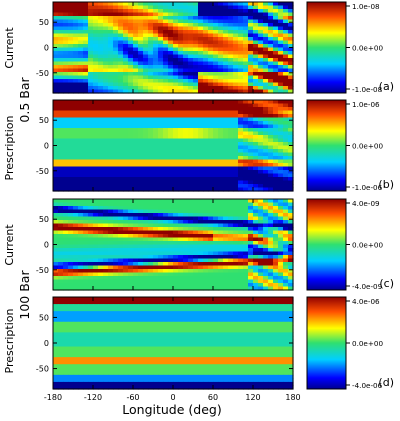 This screenshot has height=421, width=400. Describe the element at coordinates (173, 343) in the screenshot. I see `heatmap-cells` at that location.